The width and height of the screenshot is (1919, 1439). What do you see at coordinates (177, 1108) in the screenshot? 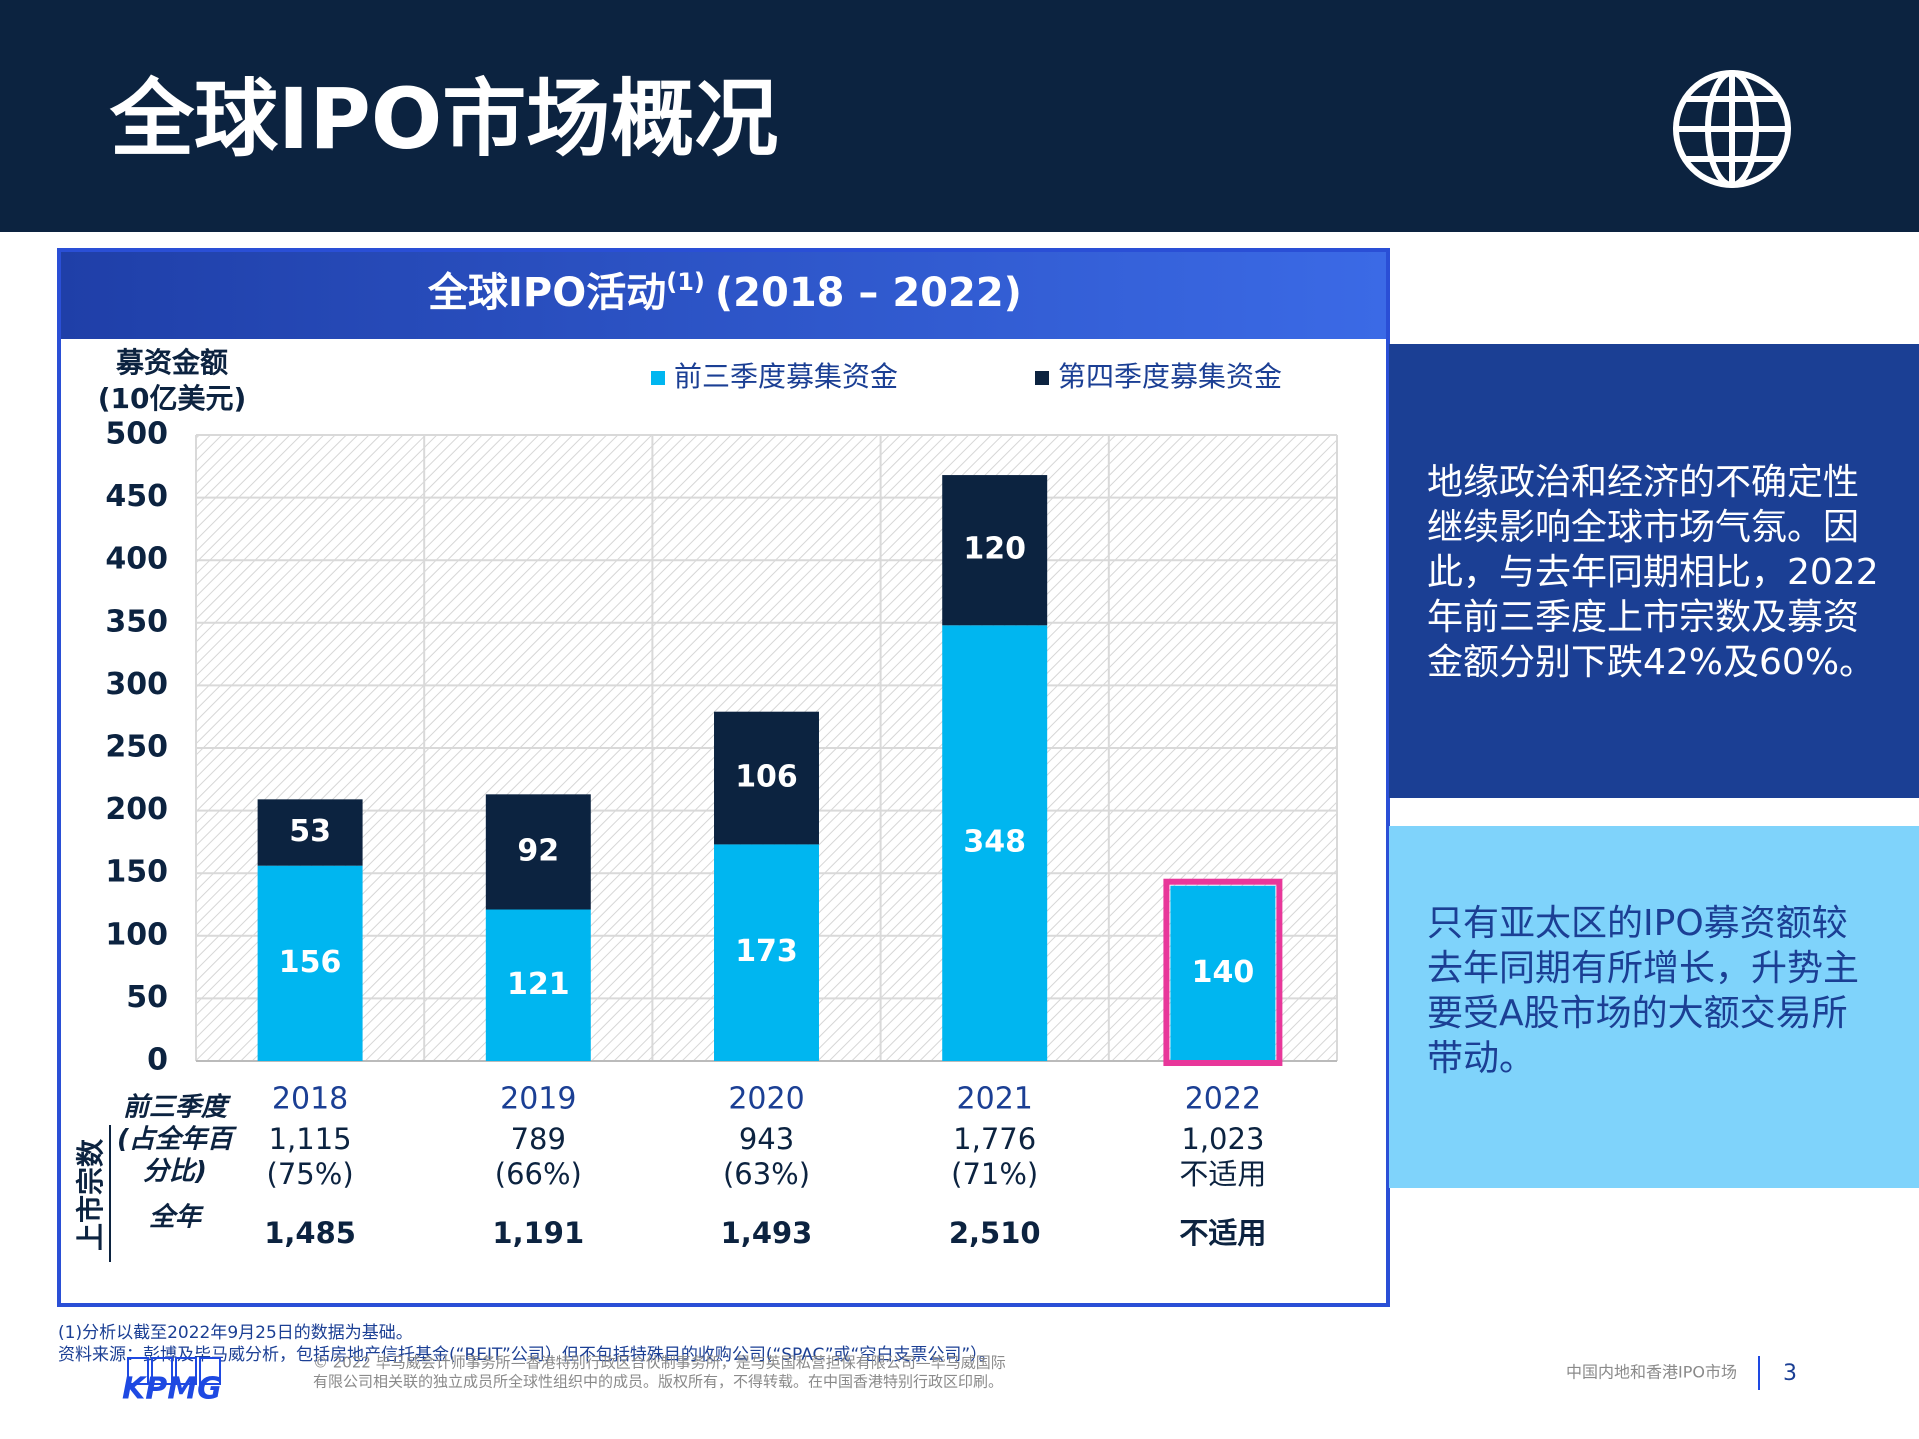
I see `row-label: 前三季度` at bounding box center [177, 1108].